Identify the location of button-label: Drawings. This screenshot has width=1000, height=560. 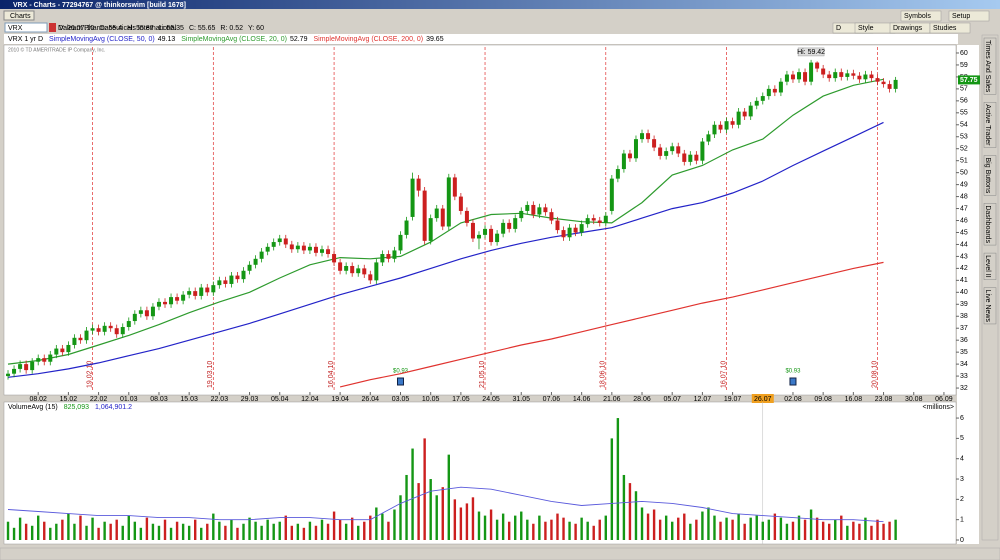
(908, 28).